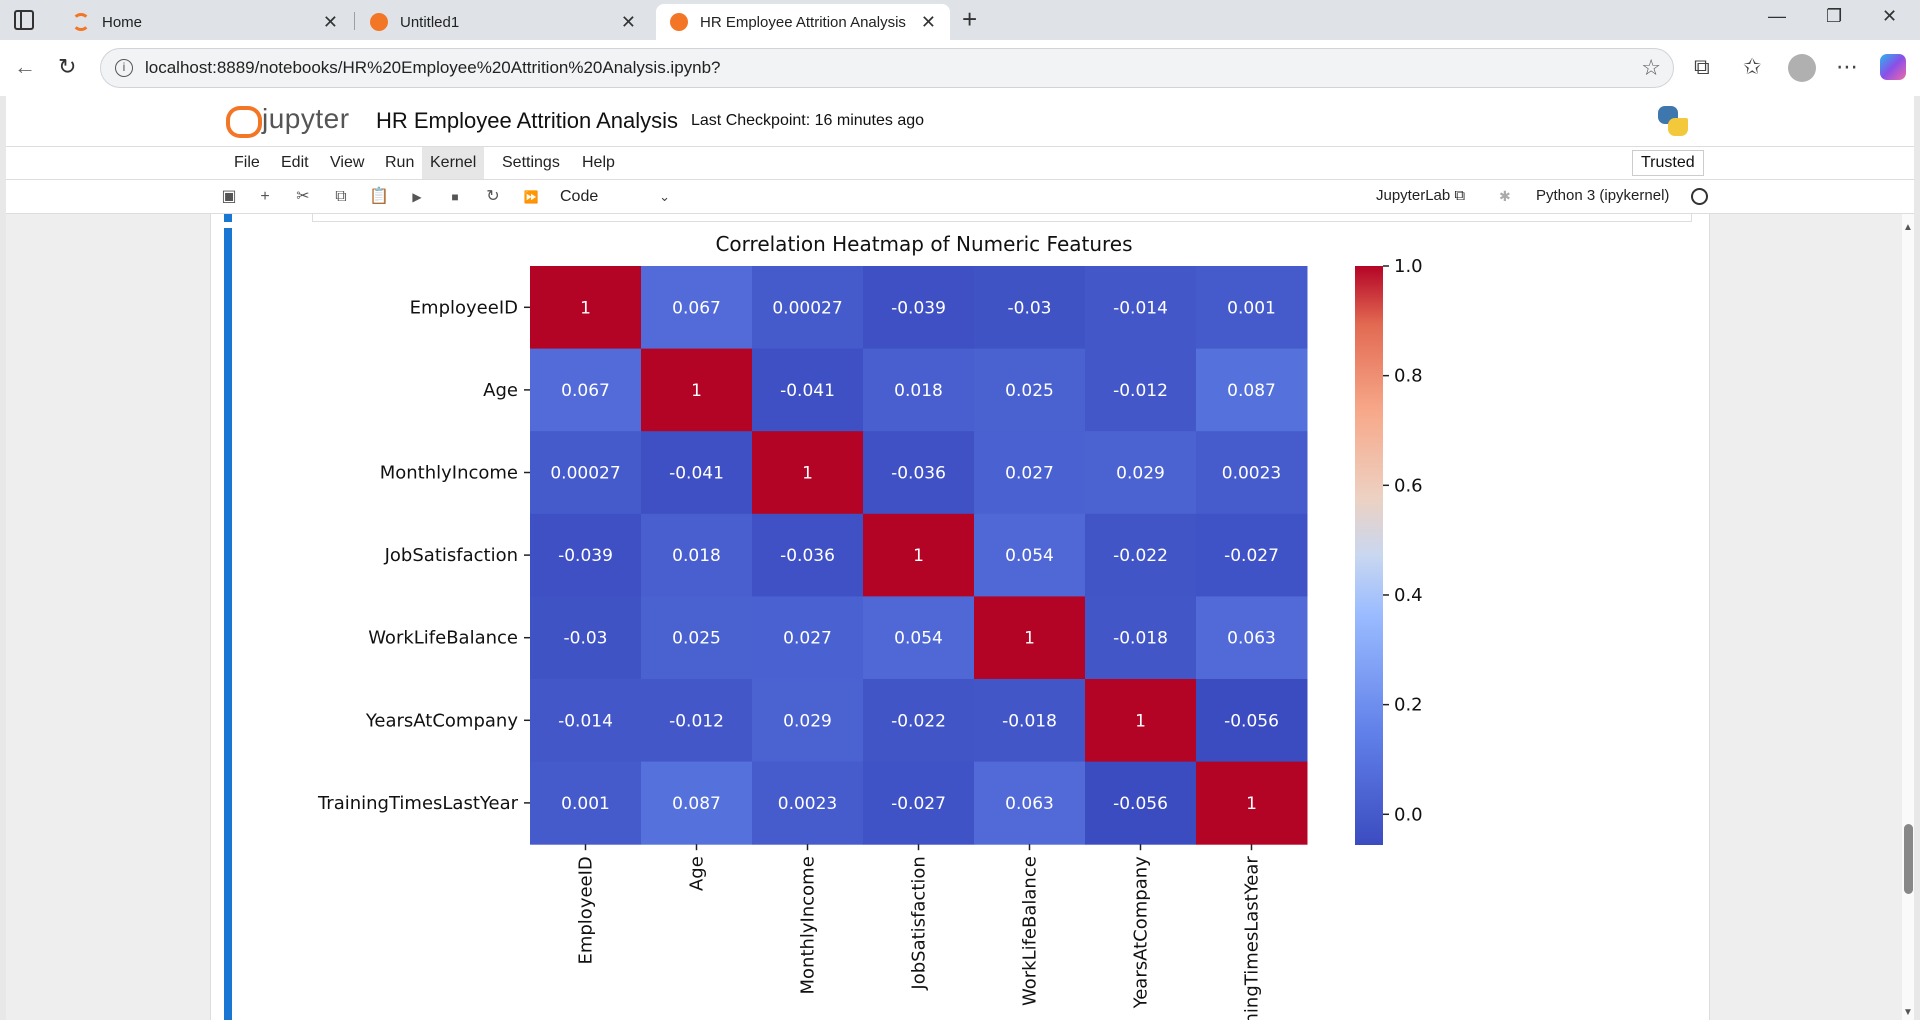 The width and height of the screenshot is (1920, 1020). What do you see at coordinates (229, 196) in the screenshot?
I see `save-icon: ▣` at bounding box center [229, 196].